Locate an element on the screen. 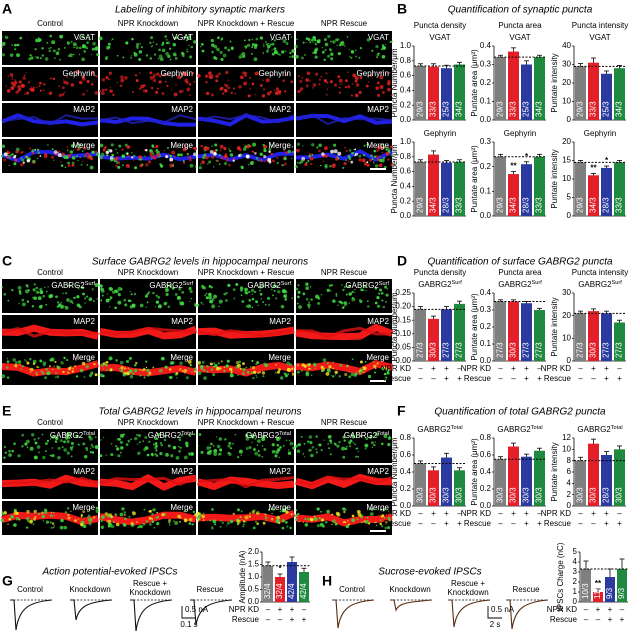 The image size is (640, 632). chart-subtitle: GABRG2Total is located at coordinates (519, 429).